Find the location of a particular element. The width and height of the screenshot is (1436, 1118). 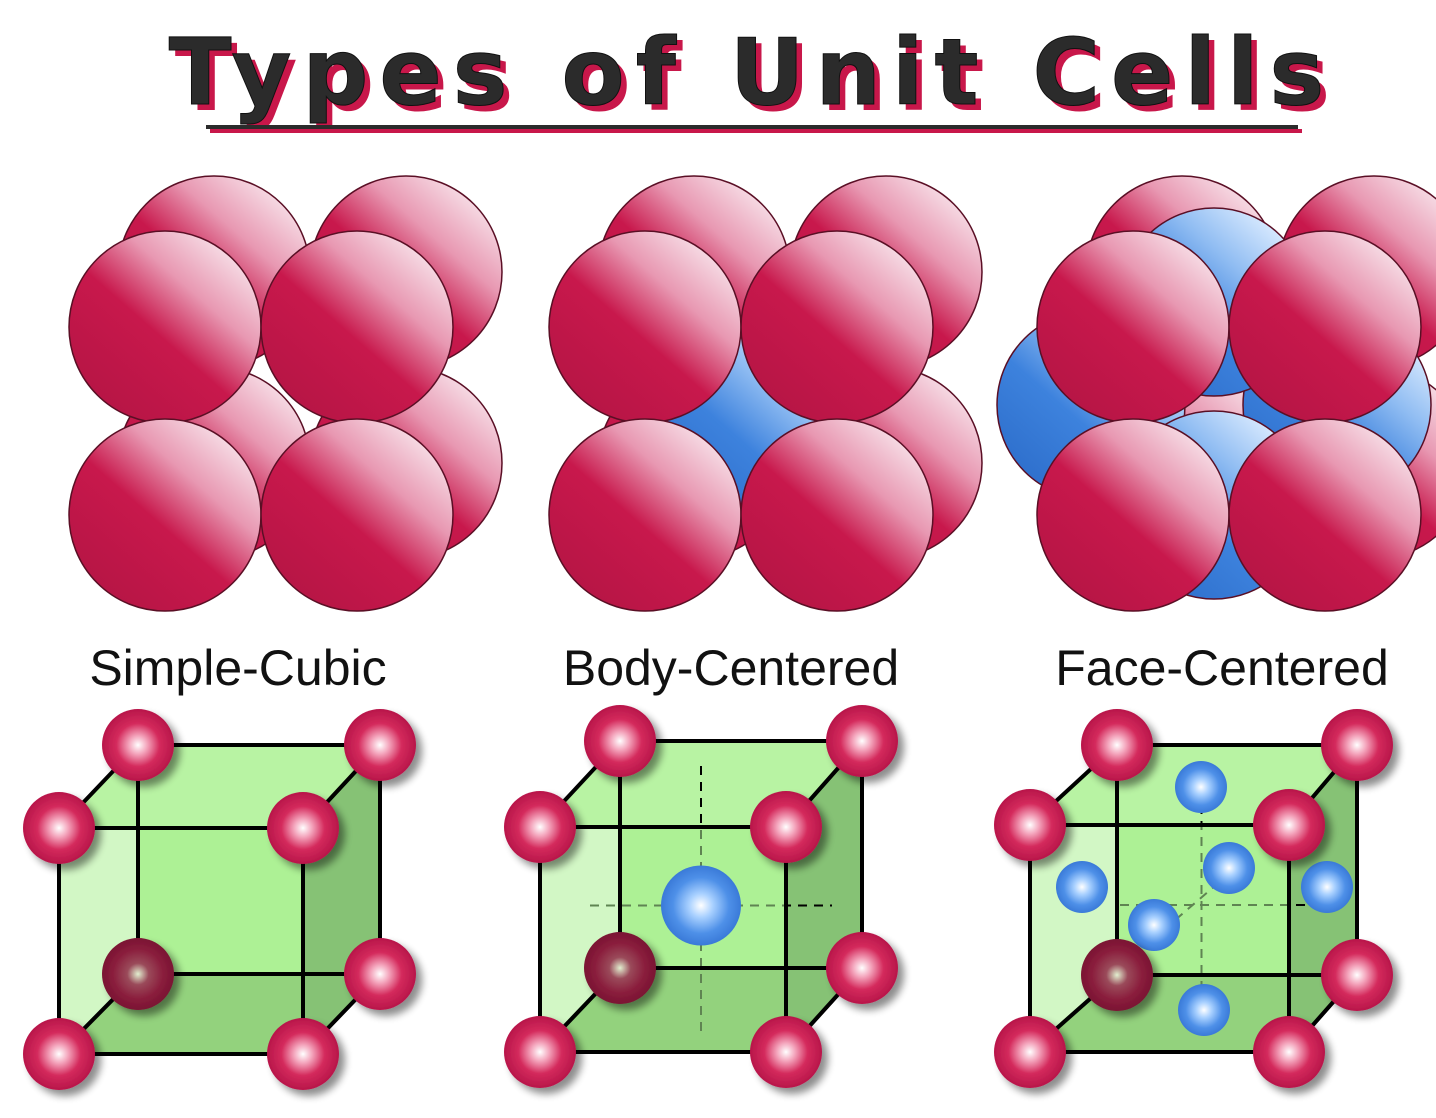

simple-cubic-lattice is located at coordinates (219, 899).